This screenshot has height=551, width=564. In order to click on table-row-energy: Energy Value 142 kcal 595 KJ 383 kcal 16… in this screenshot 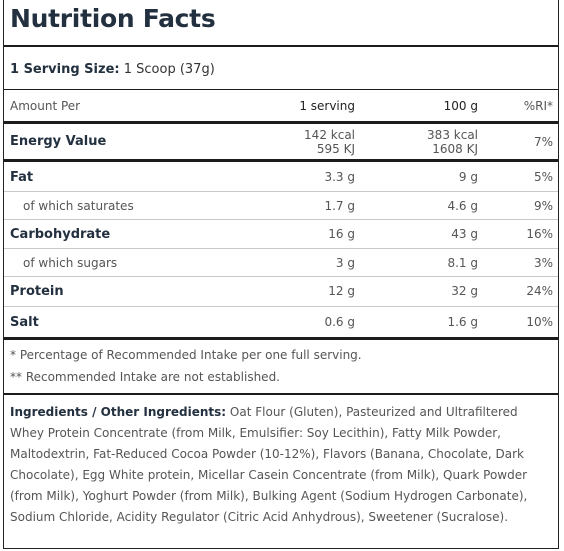, I will do `click(281, 143)`.